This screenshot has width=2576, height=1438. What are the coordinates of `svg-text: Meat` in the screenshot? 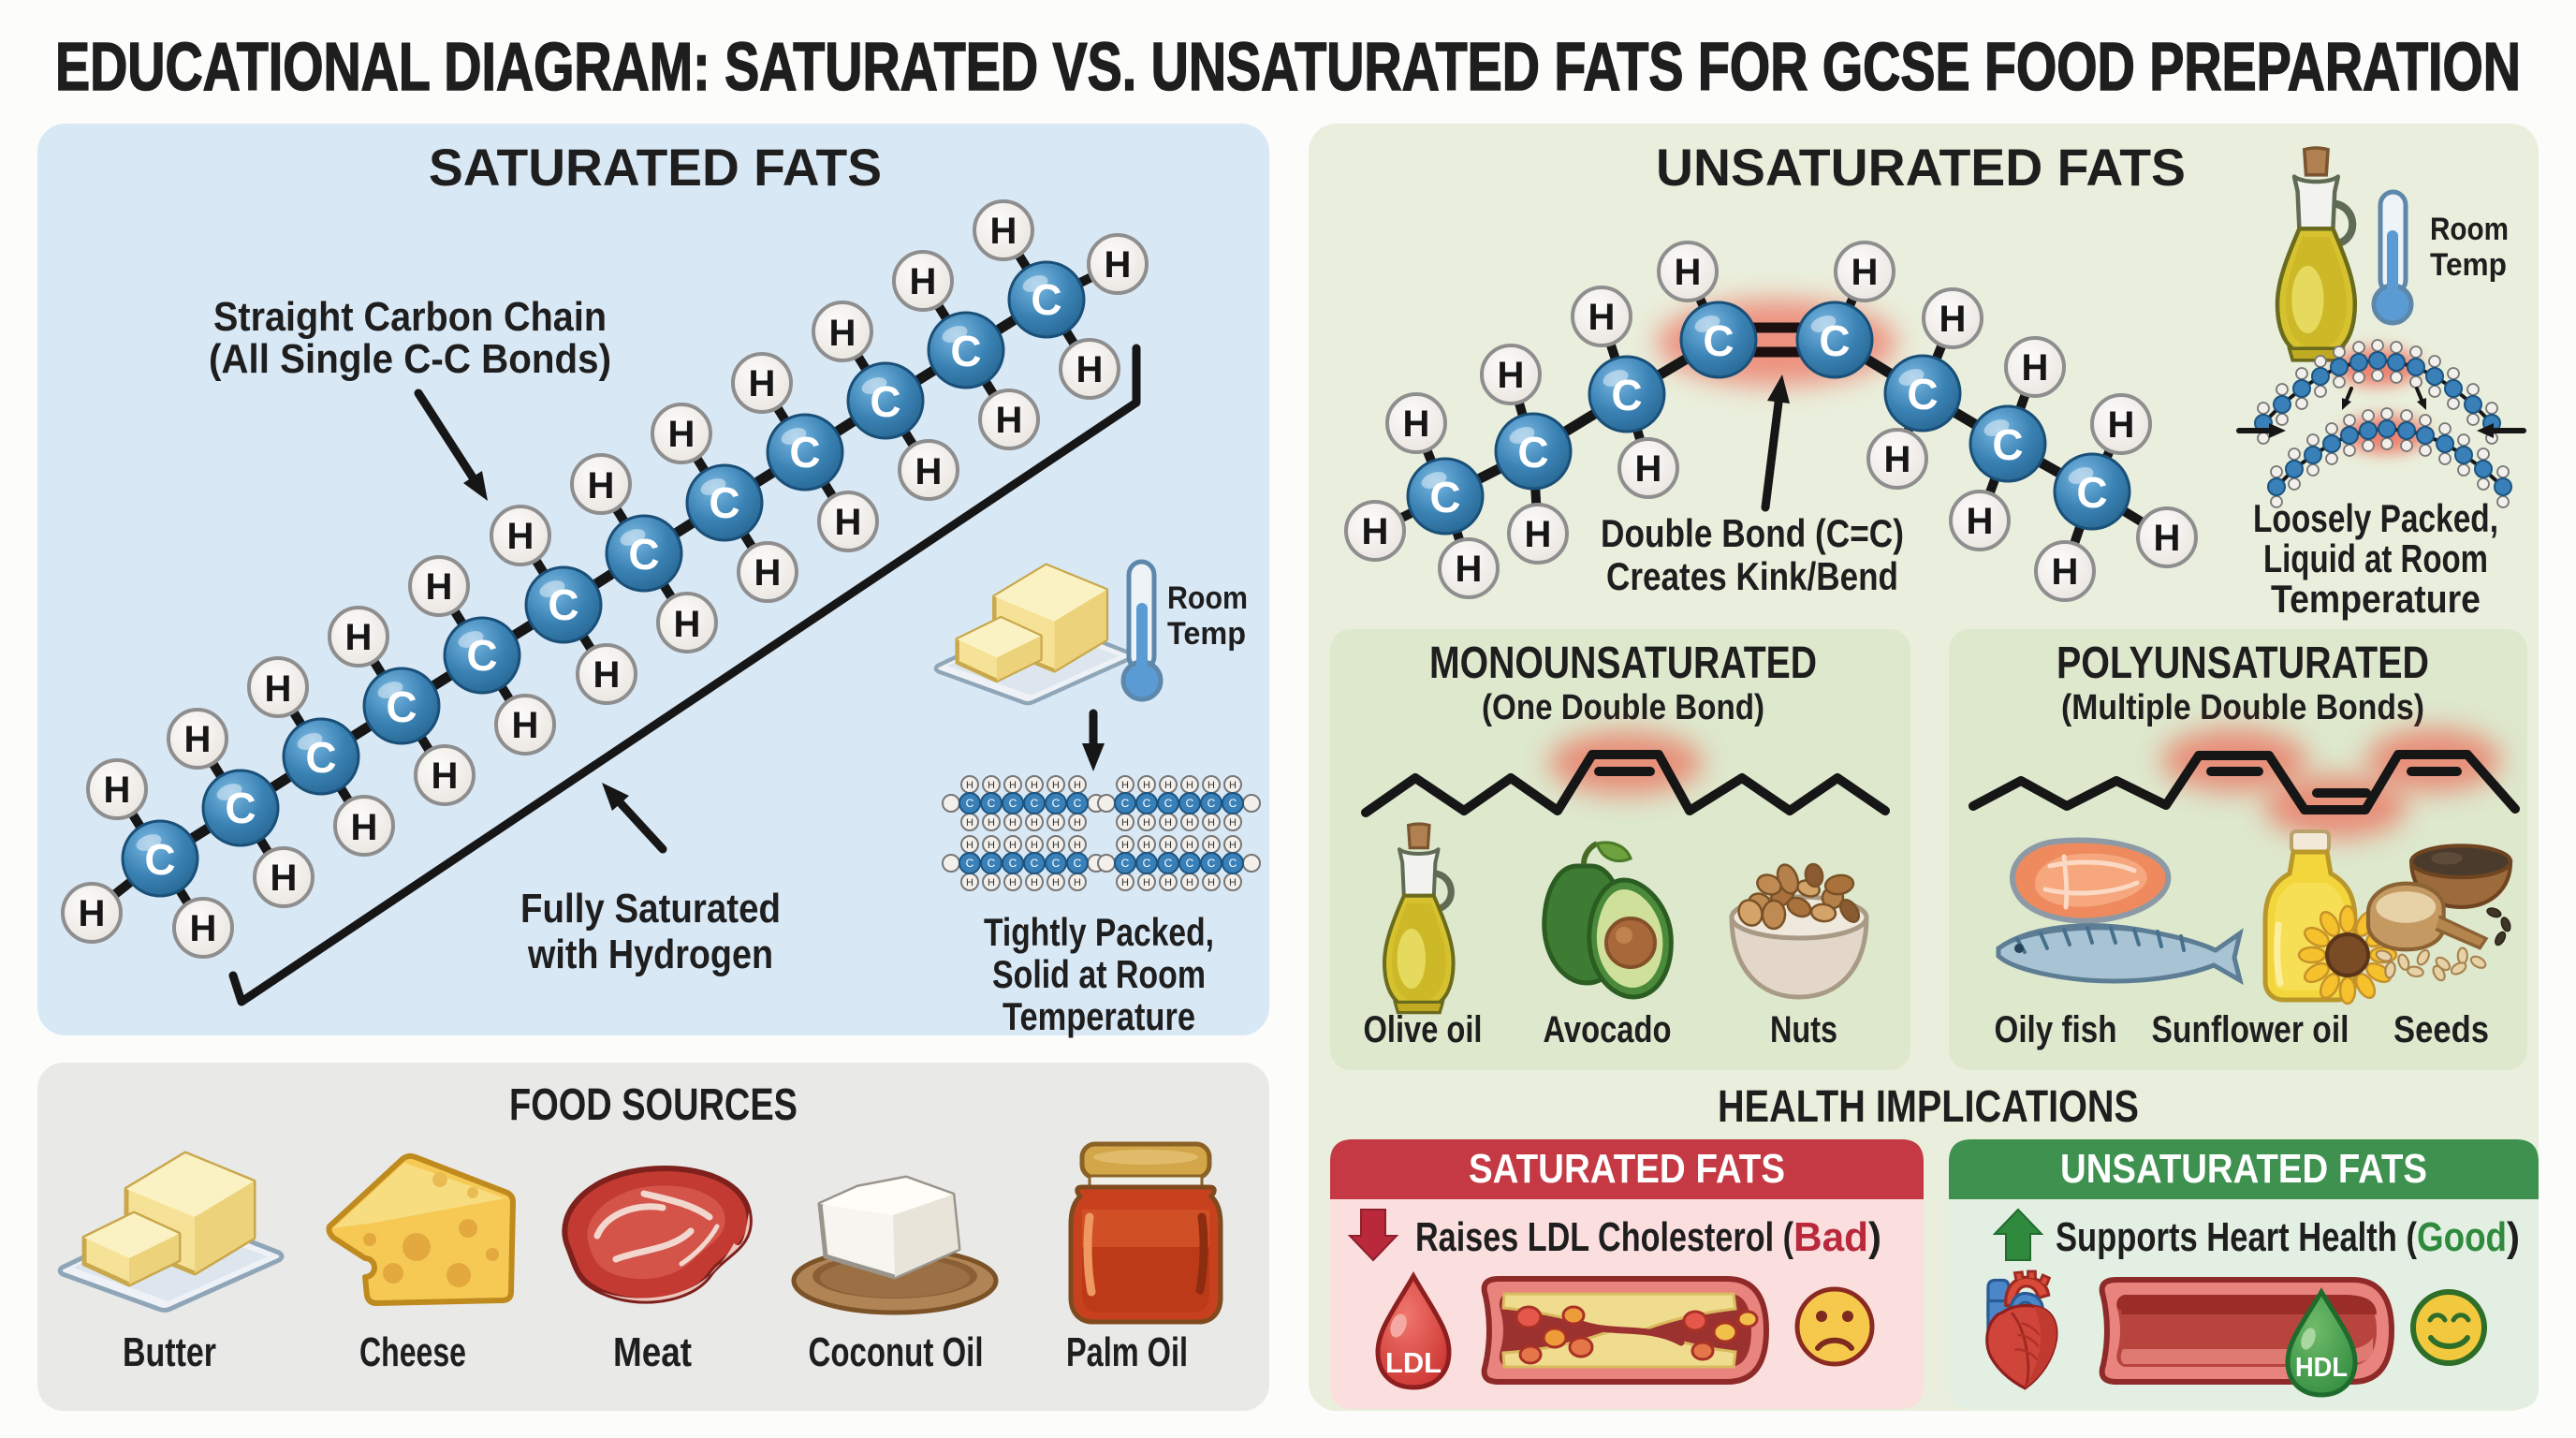 It's located at (652, 1352).